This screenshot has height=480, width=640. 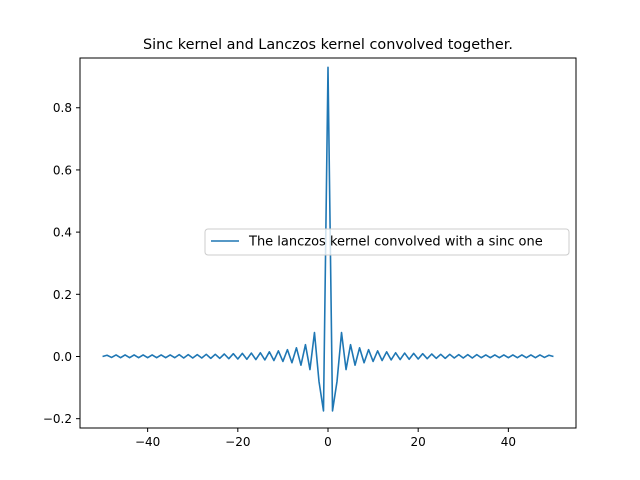 I want to click on y-tick-label: −0.2, so click(x=57, y=419).